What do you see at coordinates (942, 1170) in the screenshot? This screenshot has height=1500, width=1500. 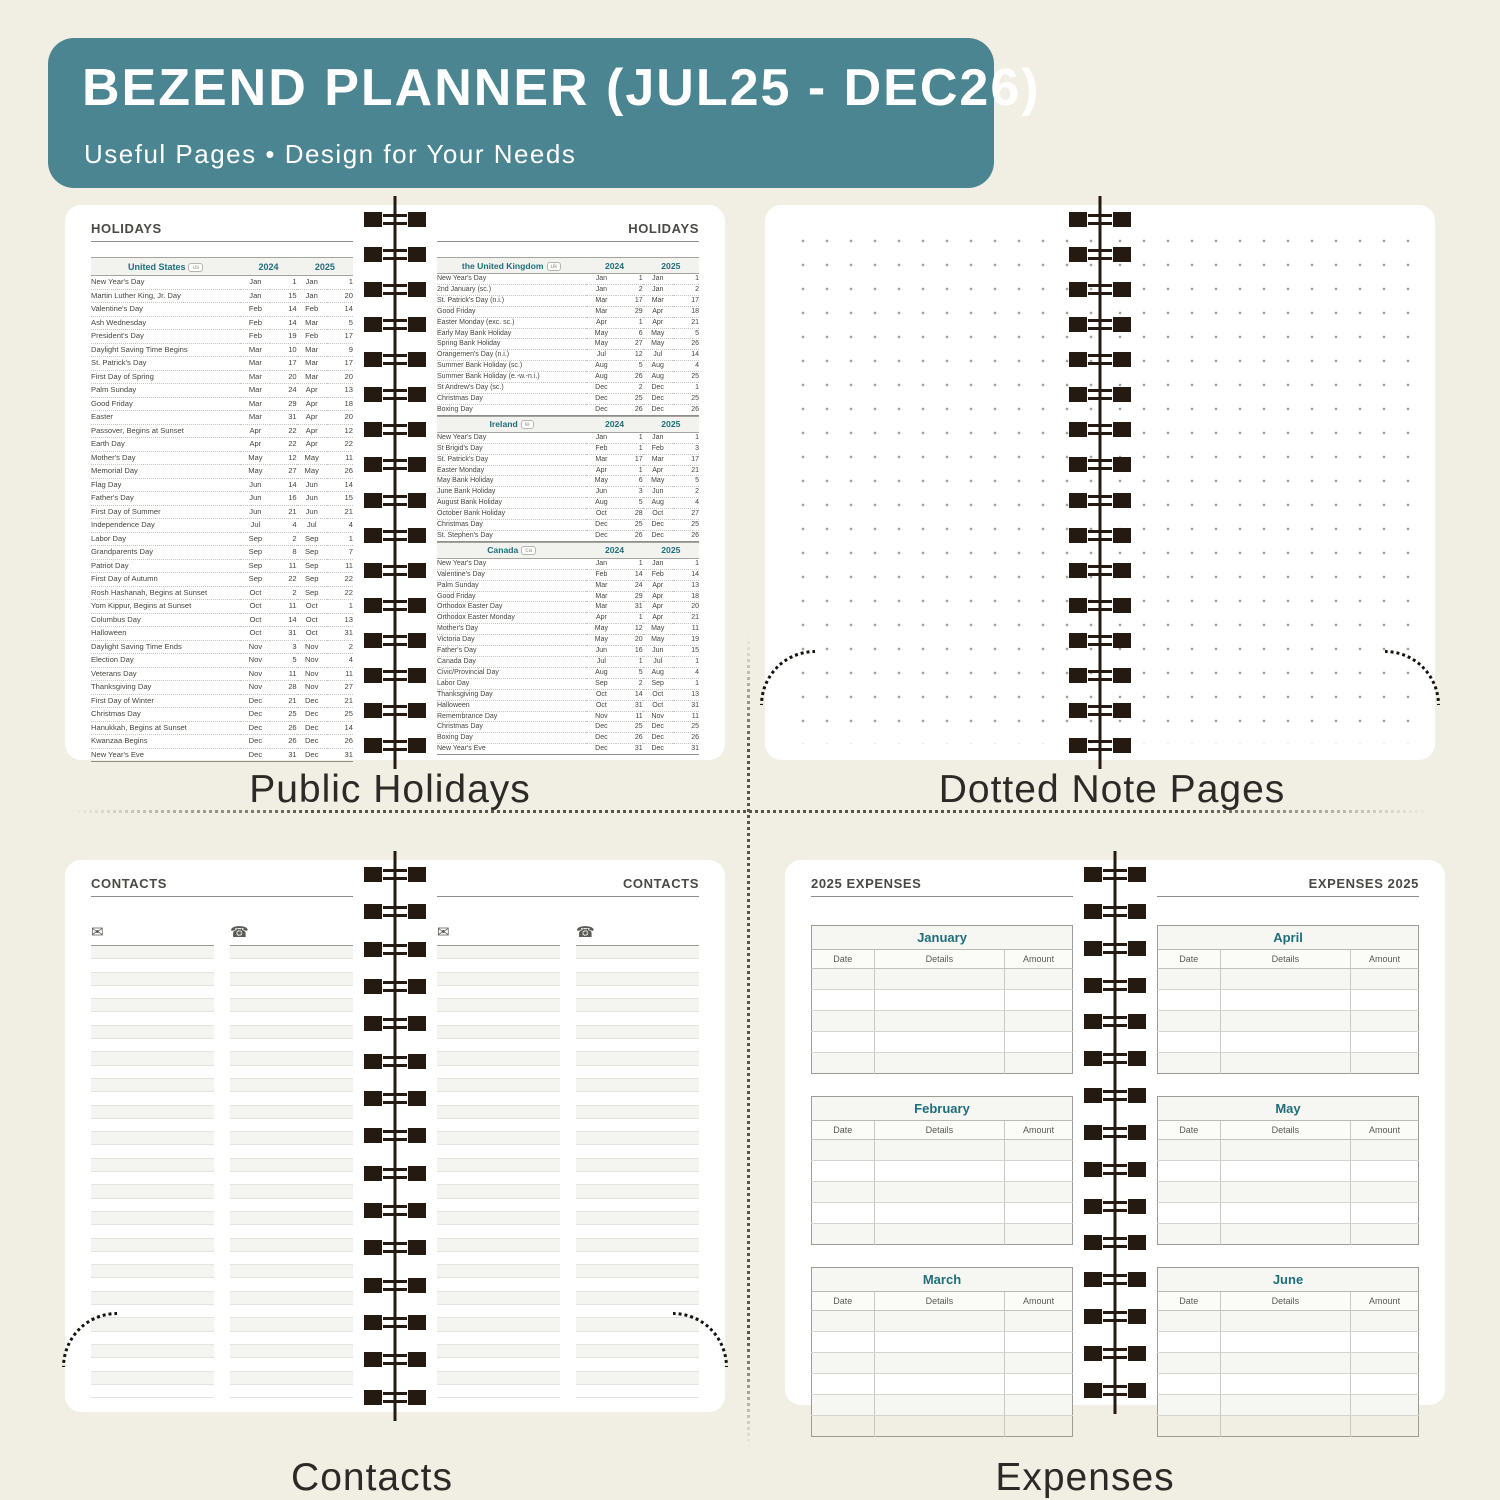 I see `expense-month-february: February Date Details Amount` at bounding box center [942, 1170].